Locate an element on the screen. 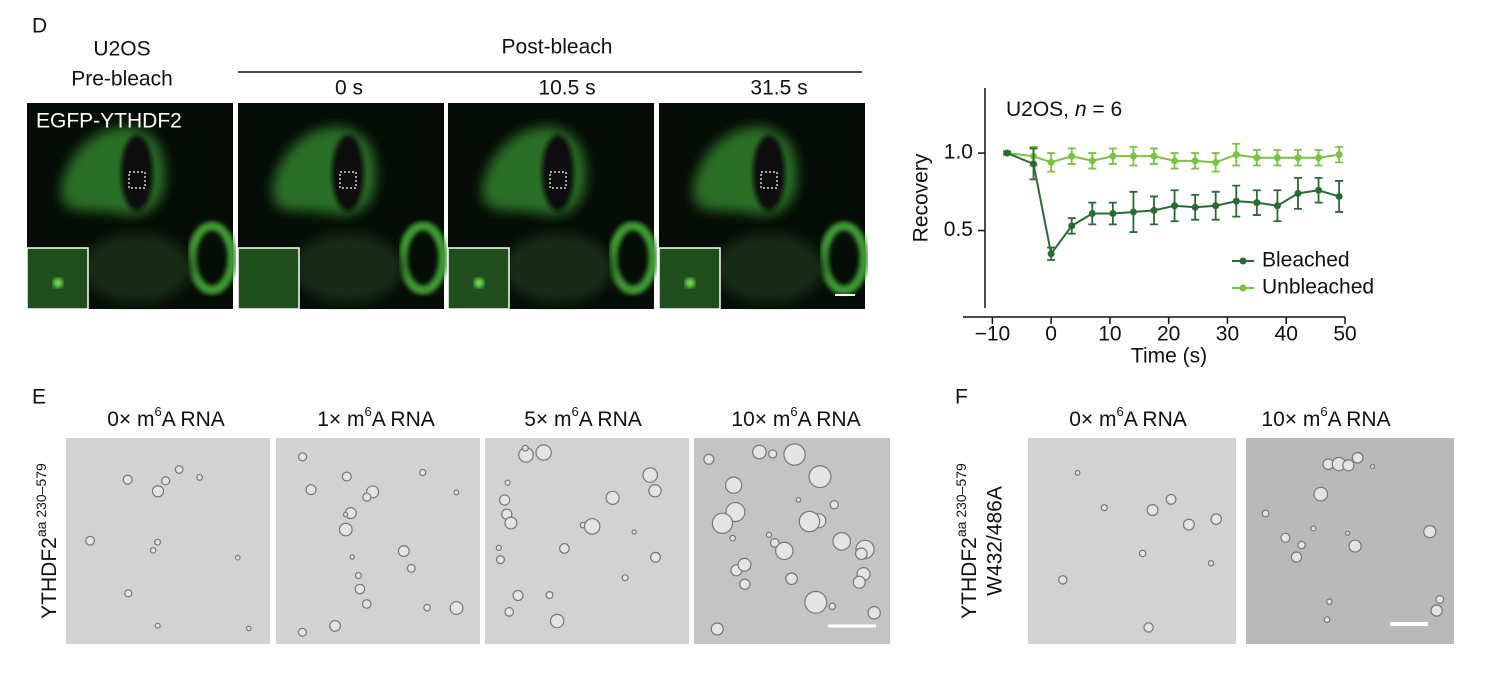 The image size is (1489, 673). protein-label: EGFP-YTHDF2 is located at coordinates (109, 121).